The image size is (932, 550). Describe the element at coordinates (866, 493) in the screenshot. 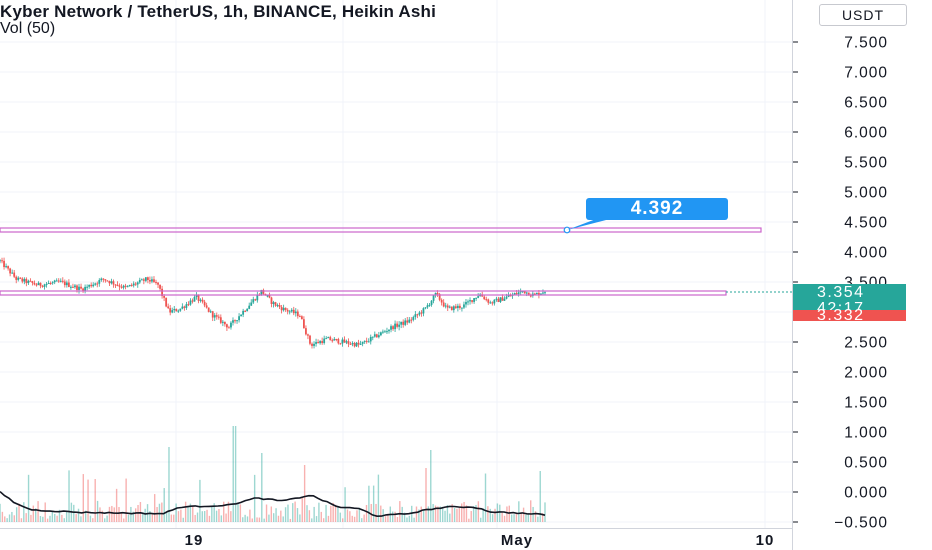

I see `price-tick-label: 0.000` at that location.